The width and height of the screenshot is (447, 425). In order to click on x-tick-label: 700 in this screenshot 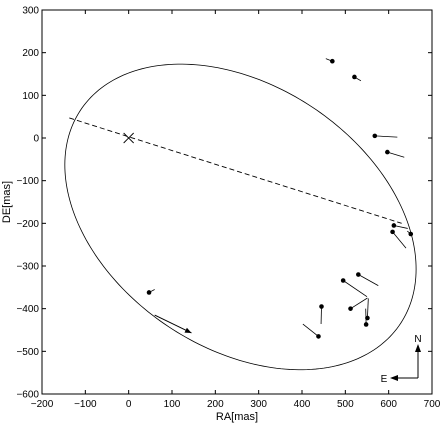, I will do `click(432, 404)`.